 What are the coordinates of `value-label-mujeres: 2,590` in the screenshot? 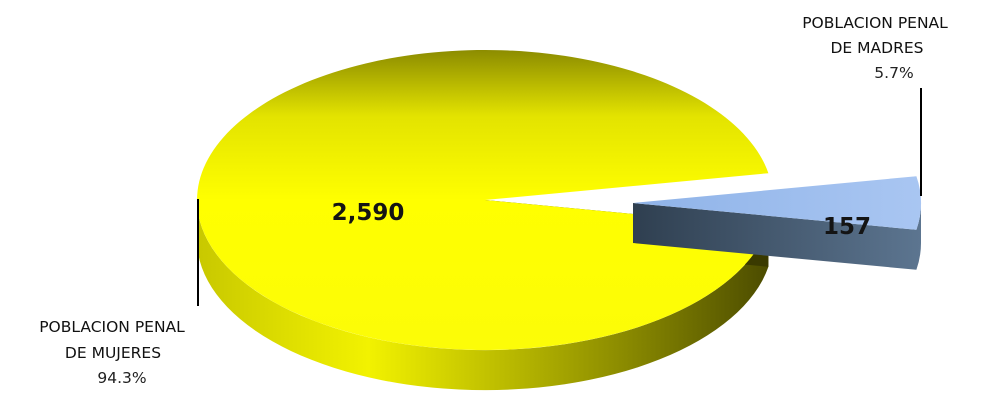 It's located at (368, 213).